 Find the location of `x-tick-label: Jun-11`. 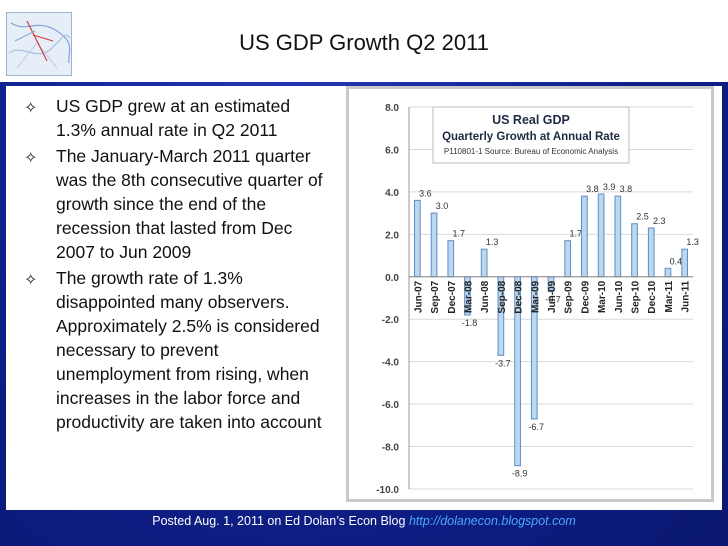

x-tick-label: Jun-11 is located at coordinates (686, 296).